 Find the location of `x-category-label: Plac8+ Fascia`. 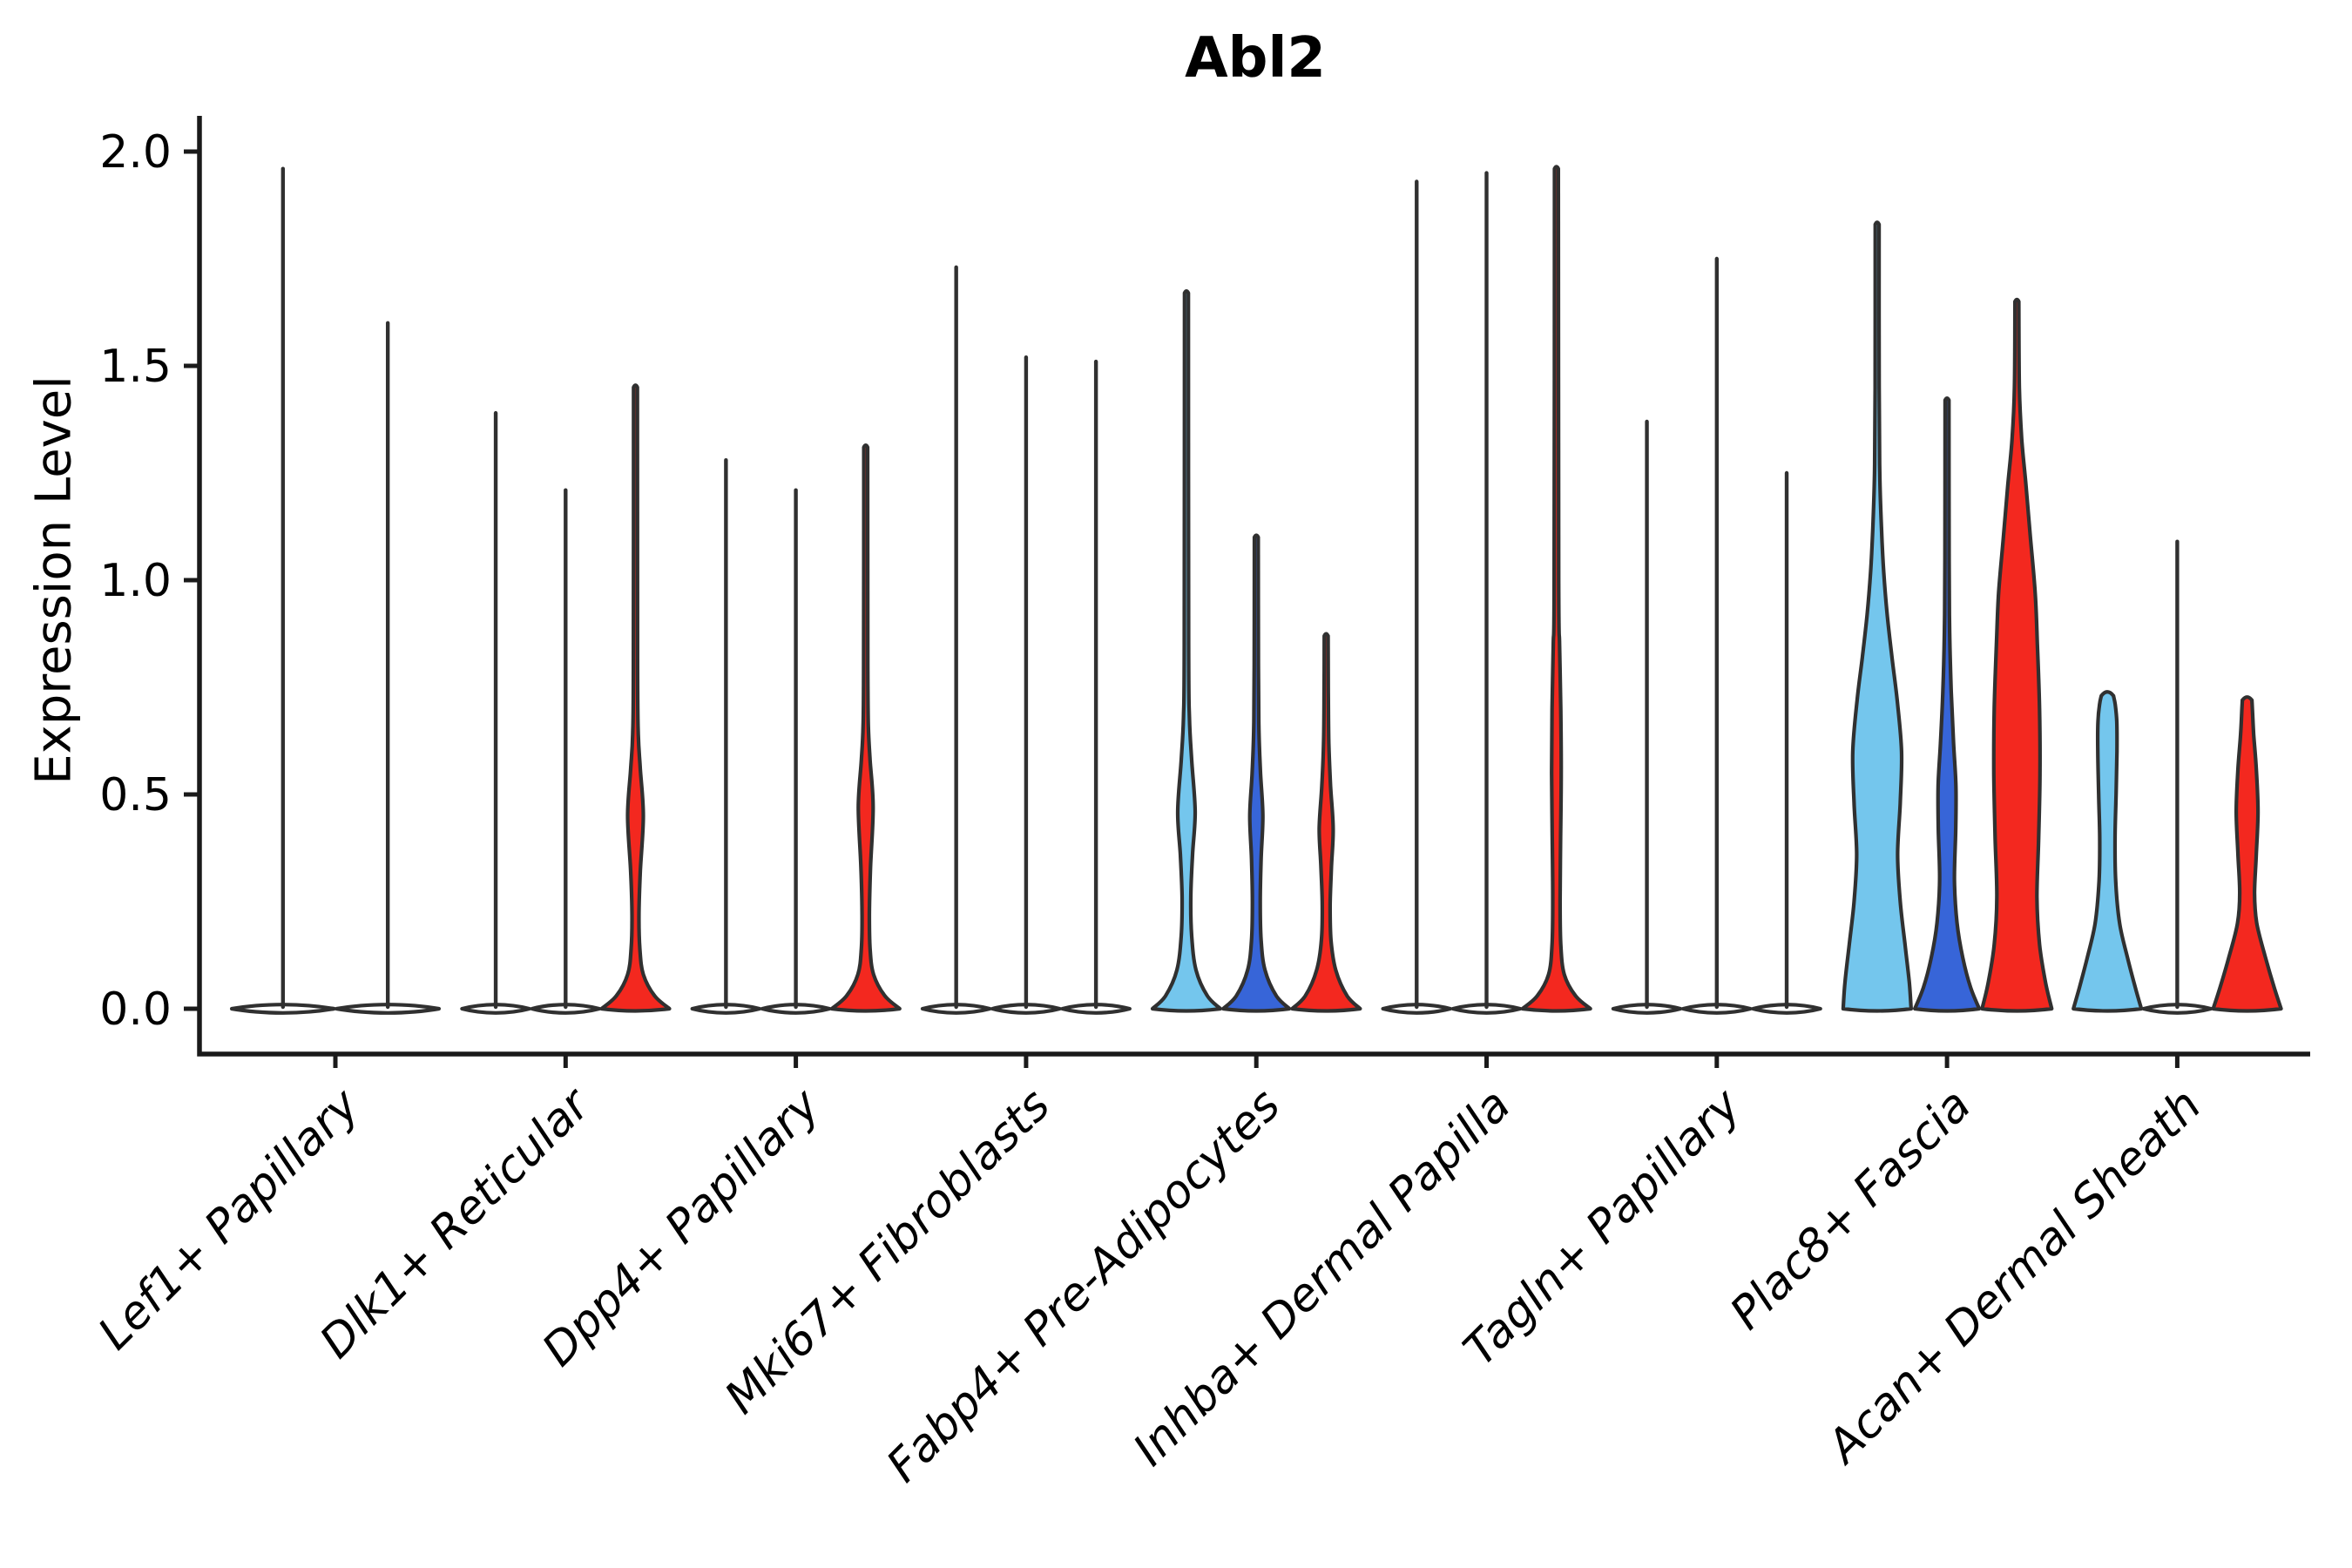

x-category-label: Plac8+ Fascia is located at coordinates (1850, 1209).